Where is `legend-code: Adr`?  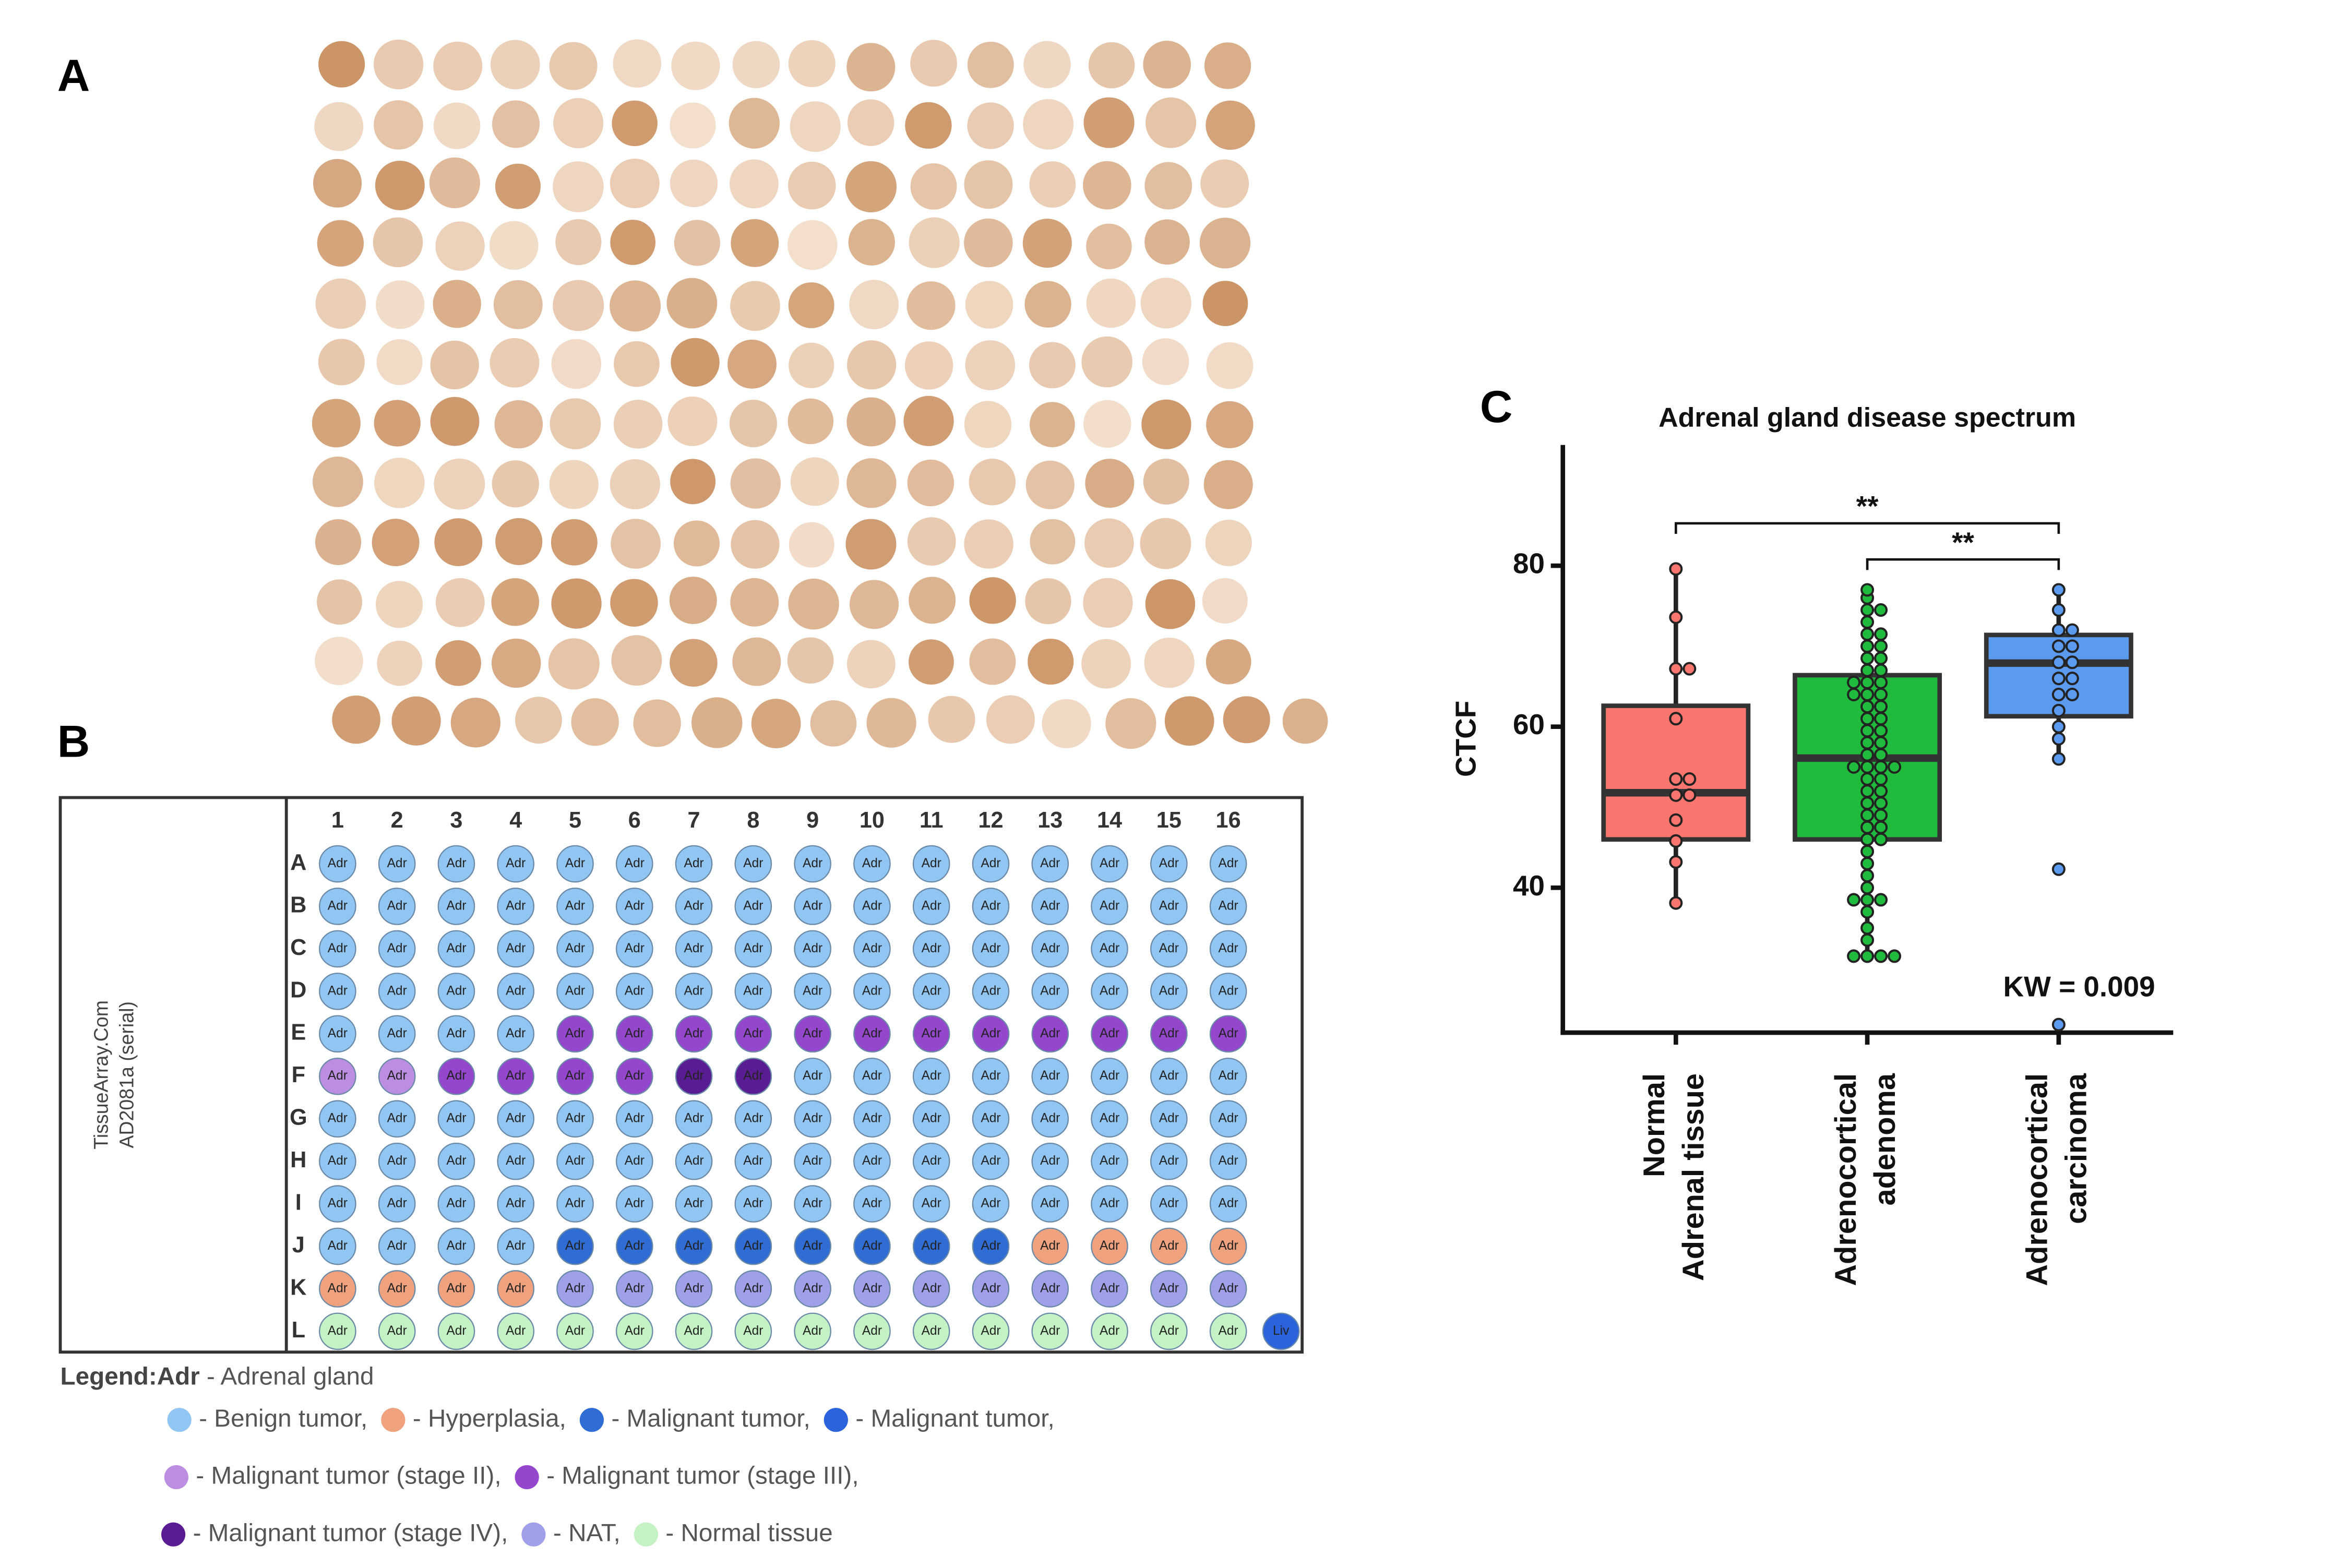 legend-code: Adr is located at coordinates (178, 1376).